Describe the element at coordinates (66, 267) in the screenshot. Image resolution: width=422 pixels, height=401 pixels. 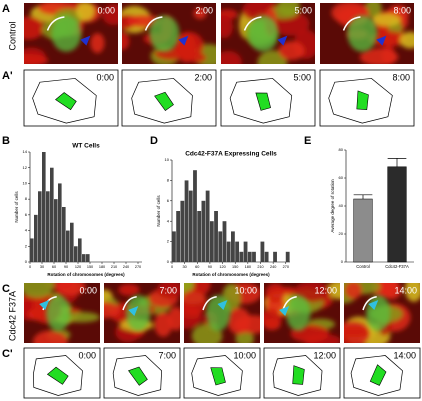
I see `x-tick-label: 90` at that location.